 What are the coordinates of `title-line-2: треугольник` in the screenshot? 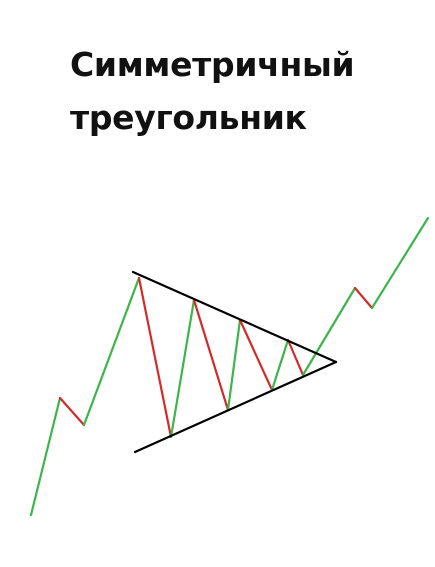 It's located at (188, 117).